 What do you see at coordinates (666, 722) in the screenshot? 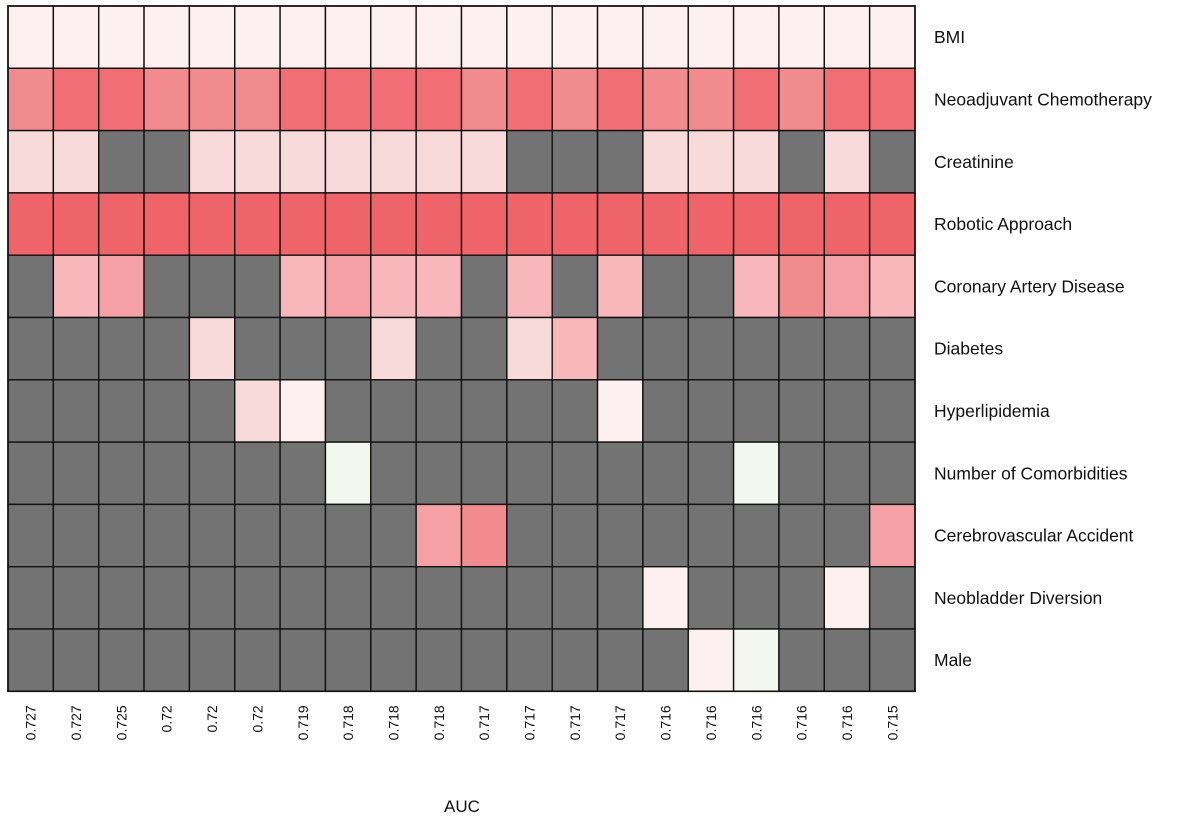
I see `column-tick-label: 0.716` at bounding box center [666, 722].